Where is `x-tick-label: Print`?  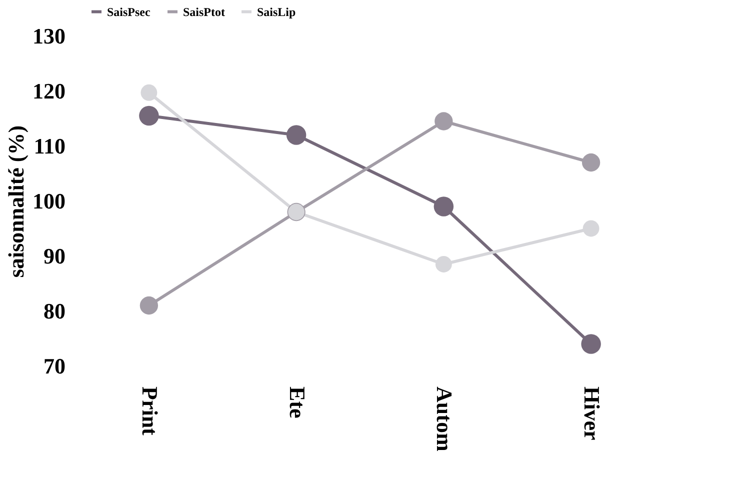 x-tick-label: Print is located at coordinates (149, 411).